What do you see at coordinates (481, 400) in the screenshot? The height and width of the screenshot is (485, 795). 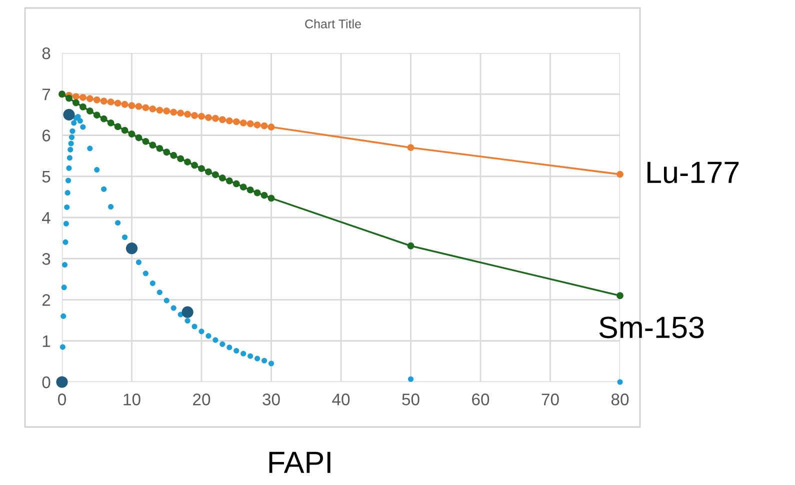 I see `x-tick-label: 60` at bounding box center [481, 400].